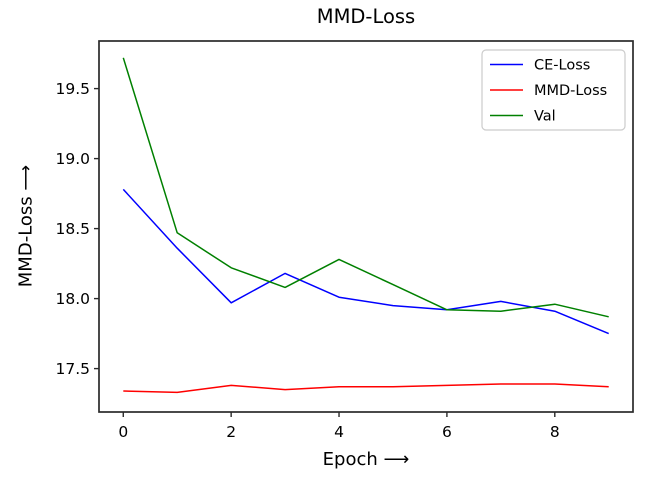 The width and height of the screenshot is (650, 487). What do you see at coordinates (366, 16) in the screenshot?
I see `chart-title: MMD-Loss` at bounding box center [366, 16].